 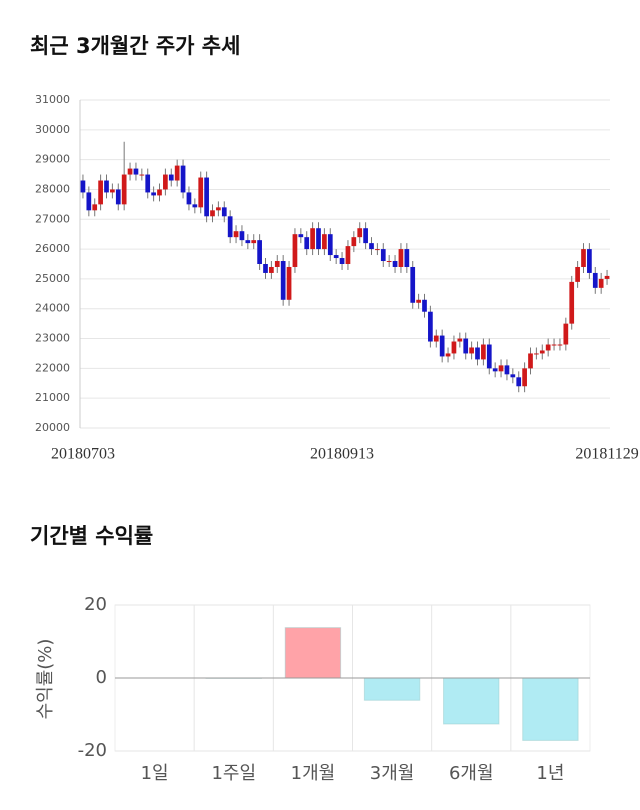 I want to click on y-tick-label: 24000, so click(x=52, y=308).